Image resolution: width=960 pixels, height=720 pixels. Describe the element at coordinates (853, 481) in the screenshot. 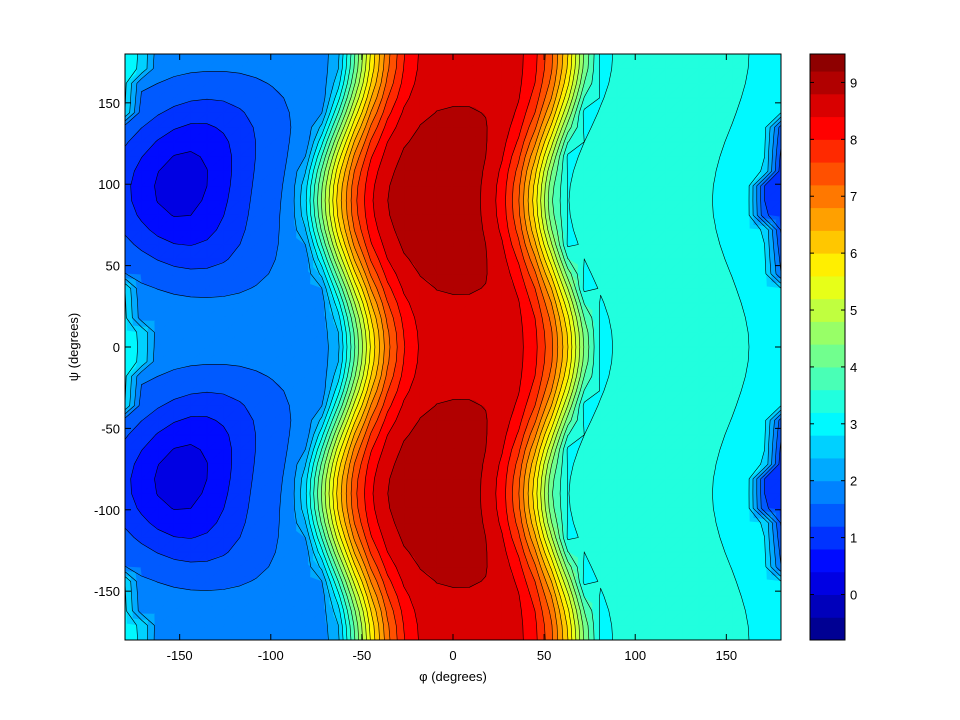

I see `colorbar-tick-label: 2` at that location.